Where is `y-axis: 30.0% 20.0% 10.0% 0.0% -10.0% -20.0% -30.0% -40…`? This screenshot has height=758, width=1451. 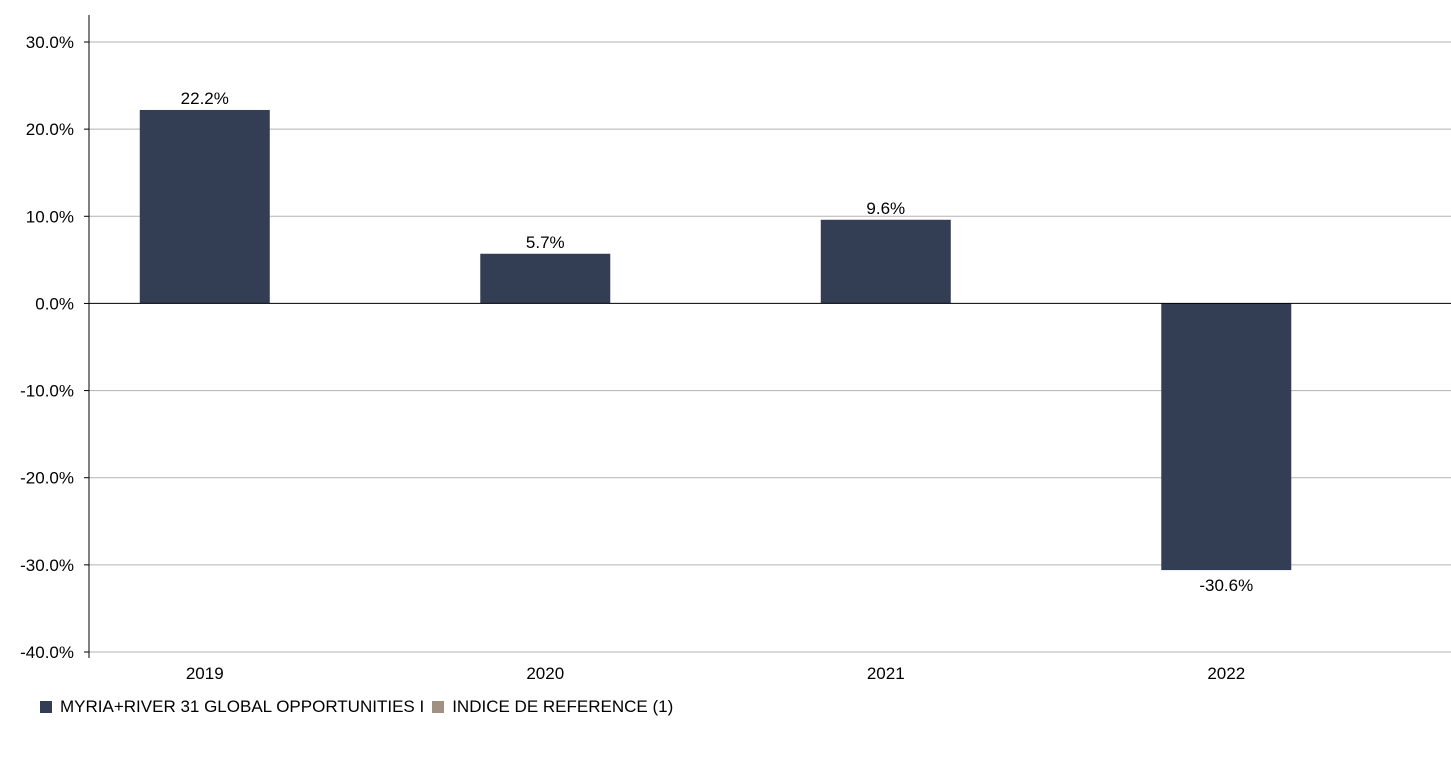
y-axis: 30.0% 20.0% 10.0% 0.0% -10.0% -20.0% -30.0% -40… is located at coordinates (55, 338).